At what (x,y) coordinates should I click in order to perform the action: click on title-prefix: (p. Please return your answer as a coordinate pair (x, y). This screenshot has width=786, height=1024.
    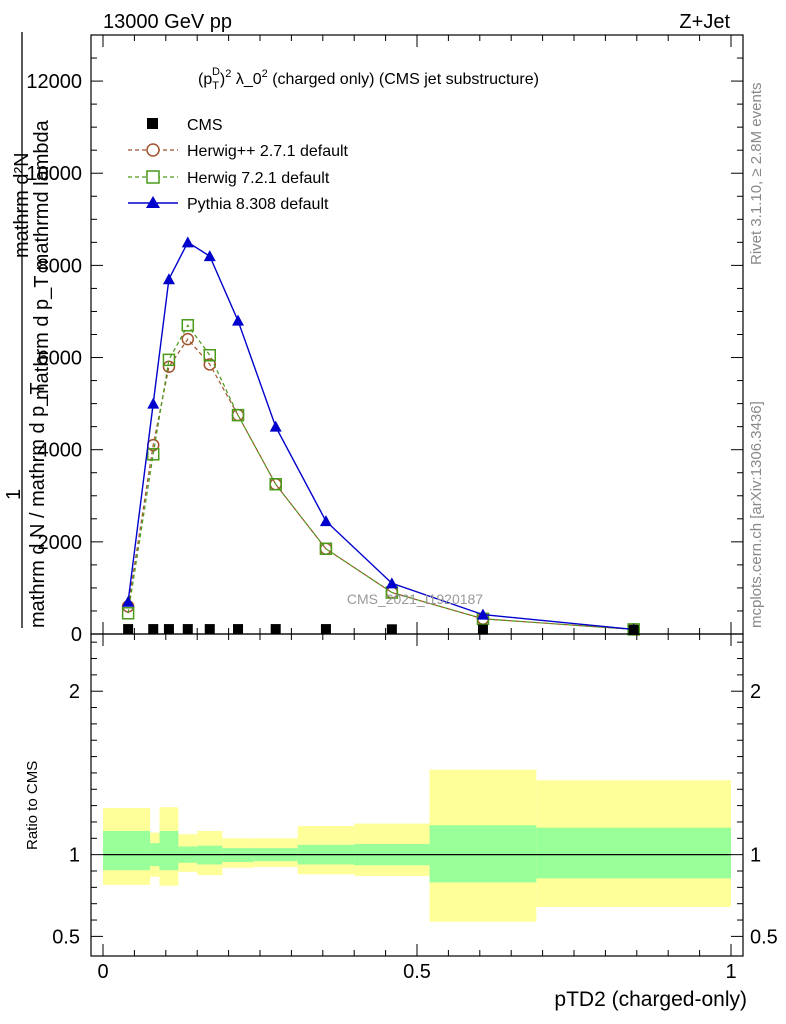
    Looking at the image, I should click on (205, 79).